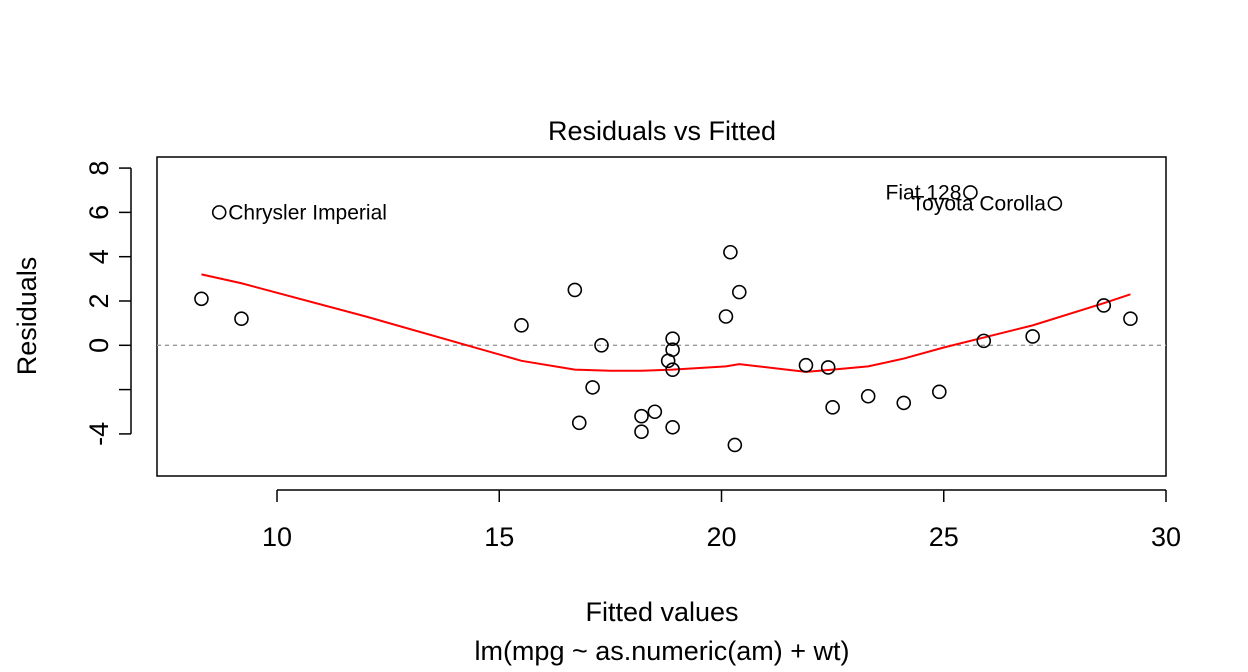  What do you see at coordinates (666, 323) in the screenshot?
I see `smooth-line` at bounding box center [666, 323].